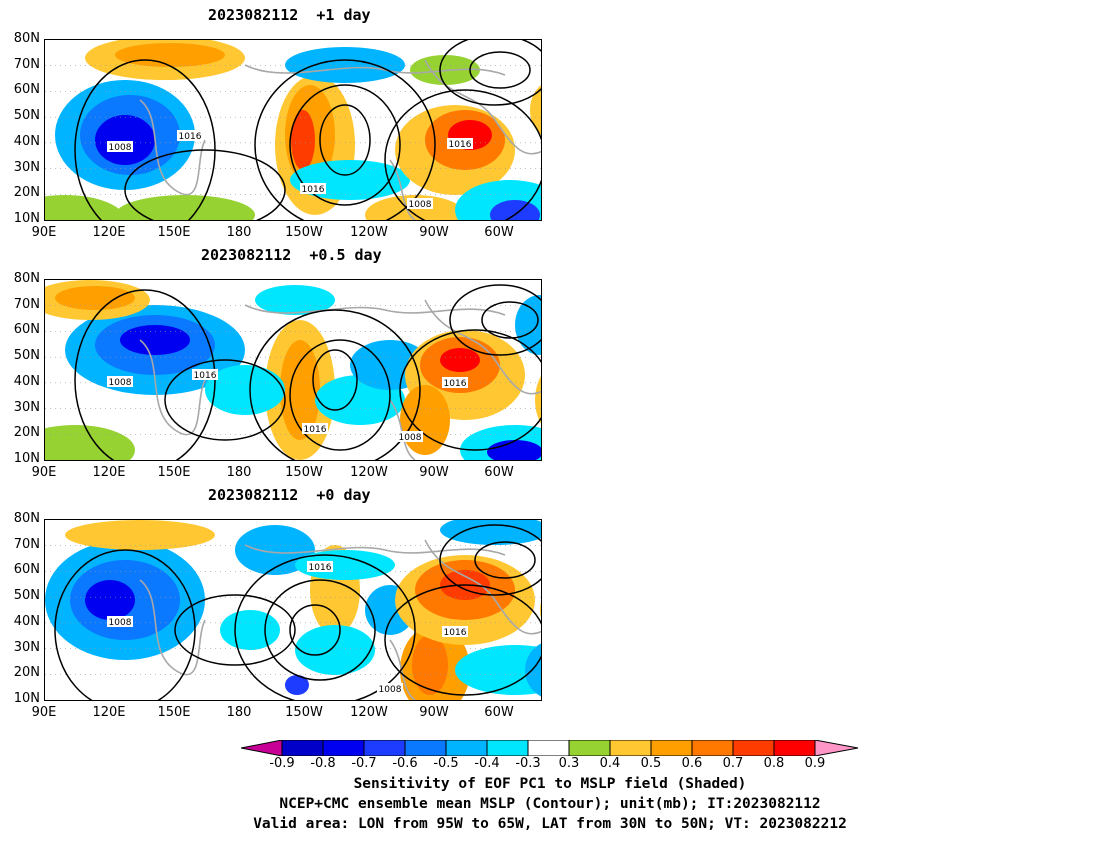  I want to click on colorbar-tick-label: 0.3, so click(569, 763).